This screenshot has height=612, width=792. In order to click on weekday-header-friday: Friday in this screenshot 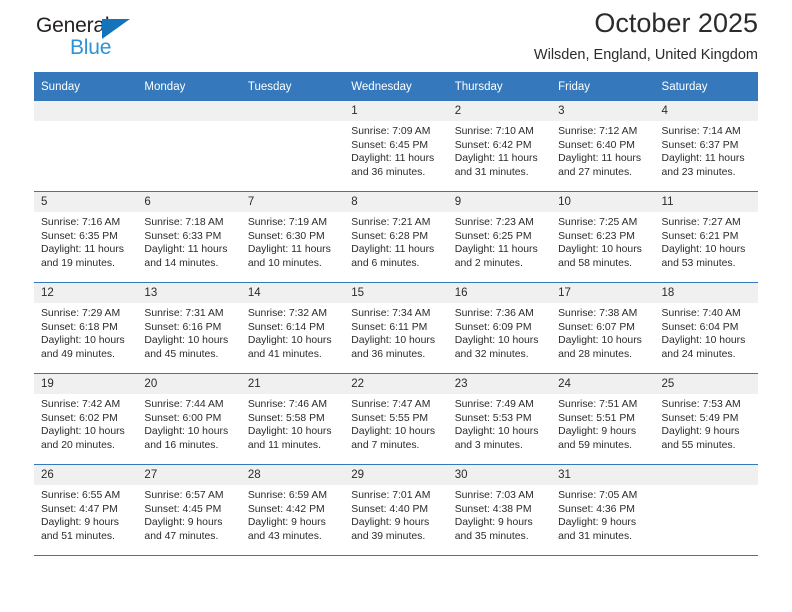, I will do `click(603, 86)`.